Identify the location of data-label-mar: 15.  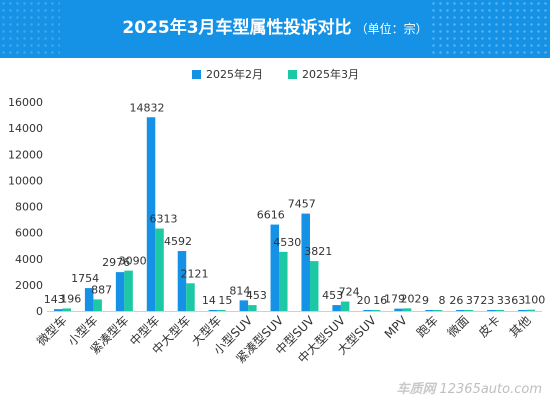
(225, 300).